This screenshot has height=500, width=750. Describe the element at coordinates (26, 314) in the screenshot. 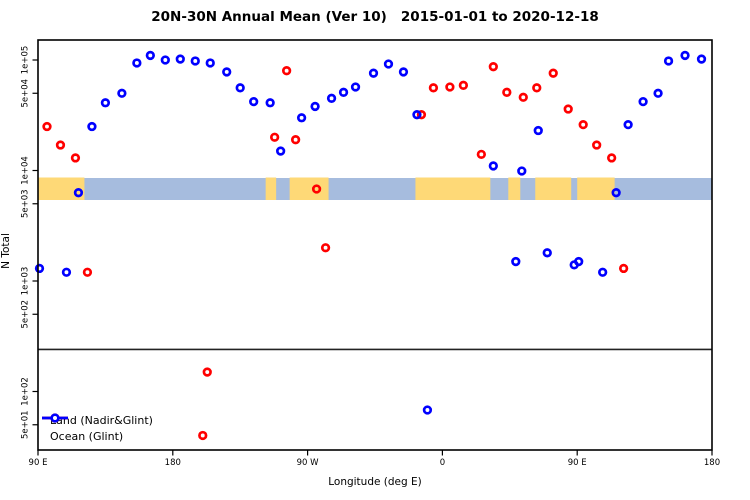

I see `y-tick-label: 5e+02` at that location.